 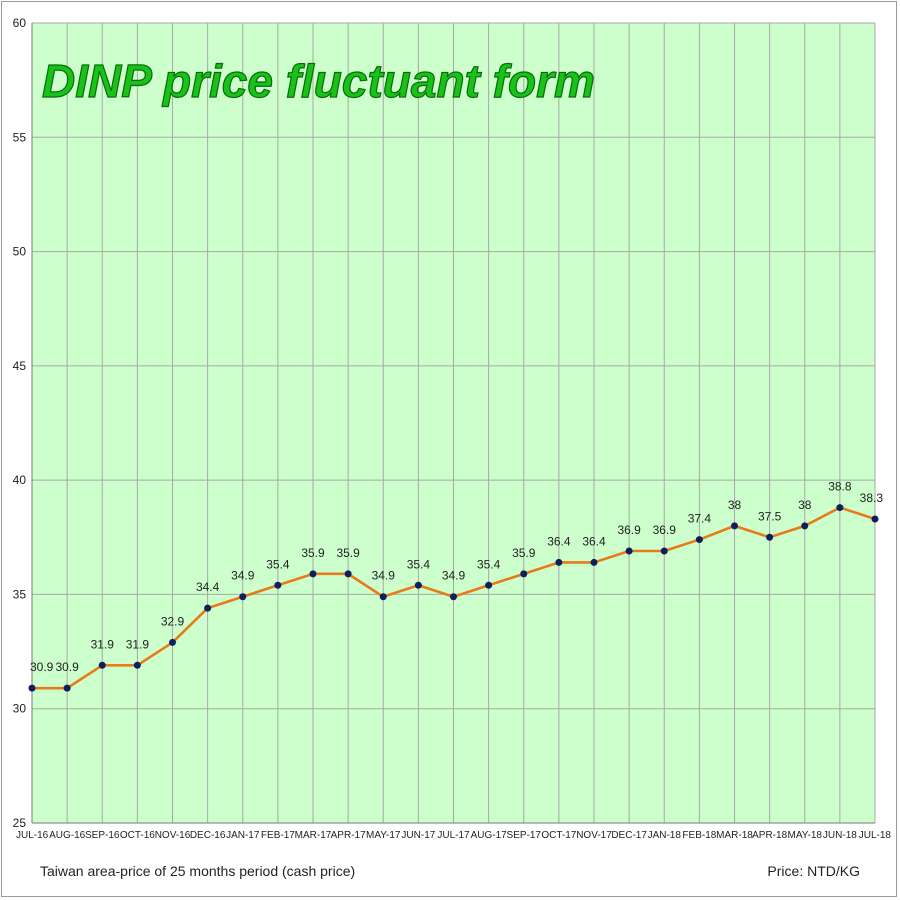 What do you see at coordinates (840, 487) in the screenshot?
I see `data-label: 38.8` at bounding box center [840, 487].